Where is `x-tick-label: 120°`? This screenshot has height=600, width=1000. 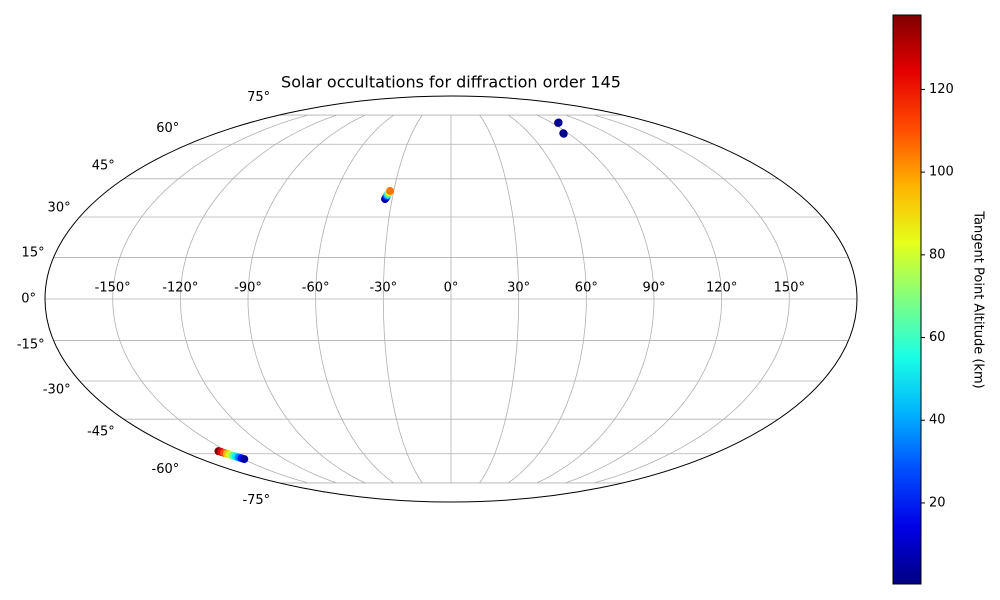 x-tick-label: 120° is located at coordinates (721, 288).